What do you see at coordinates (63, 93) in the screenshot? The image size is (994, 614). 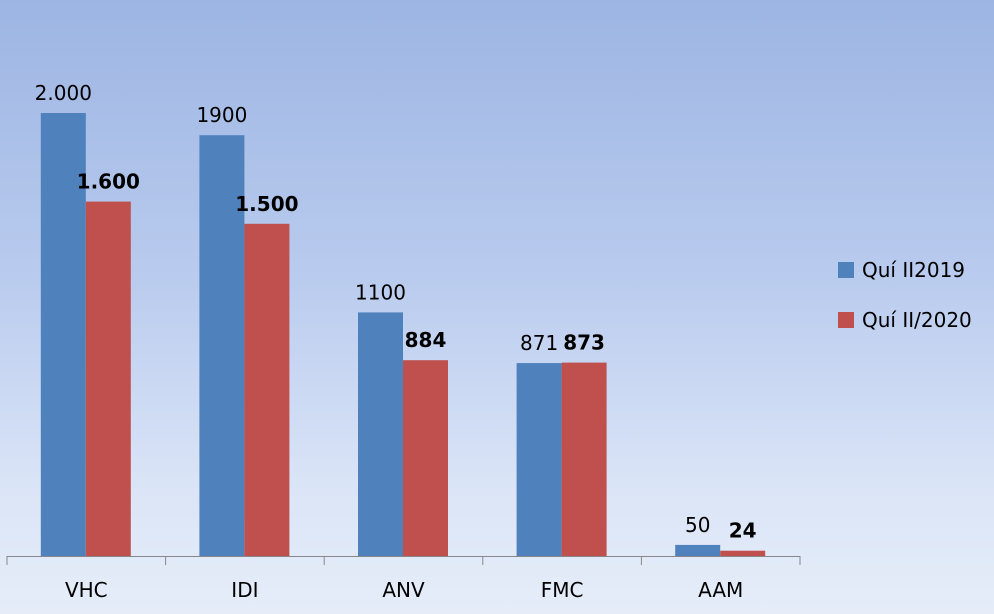 I see `value-label-vhc-series-a: 2.000` at bounding box center [63, 93].